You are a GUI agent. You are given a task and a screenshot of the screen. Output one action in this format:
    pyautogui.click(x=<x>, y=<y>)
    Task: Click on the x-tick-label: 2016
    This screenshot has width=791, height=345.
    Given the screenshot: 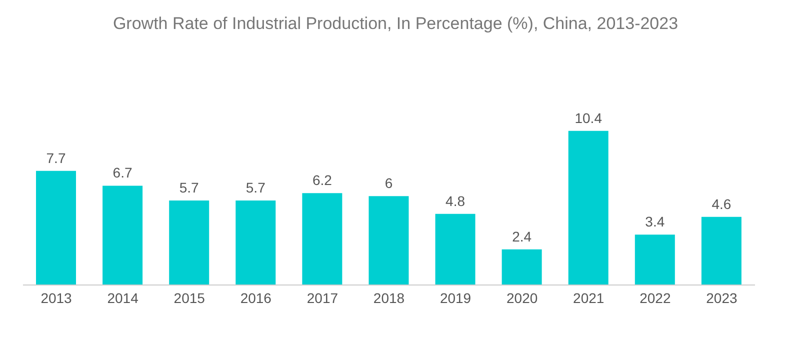 What is the action you would take?
    pyautogui.click(x=256, y=298)
    